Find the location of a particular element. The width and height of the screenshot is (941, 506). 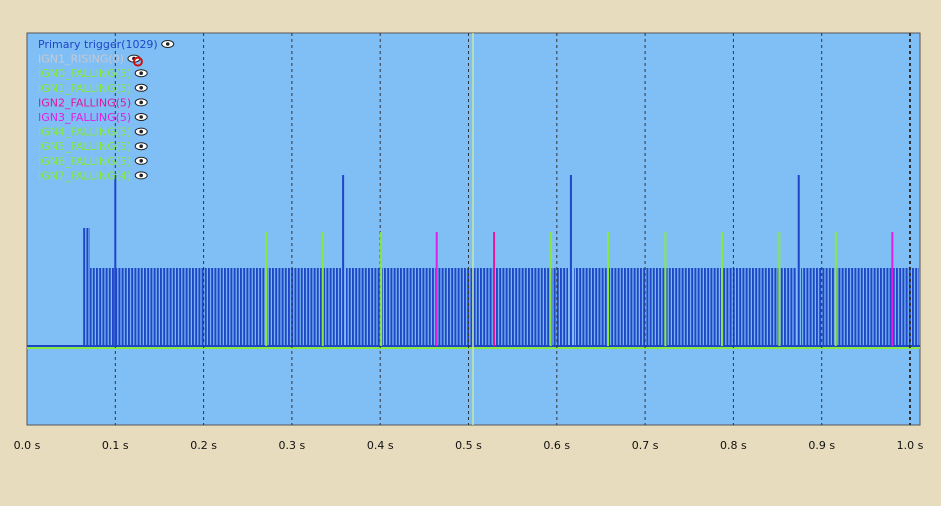

legend-entry: IGN6_FALLING(5) is located at coordinates (84, 161).